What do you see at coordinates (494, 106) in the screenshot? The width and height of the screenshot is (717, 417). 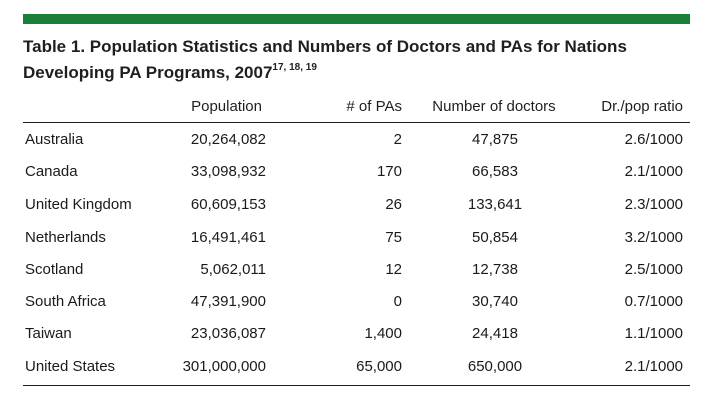 I see `header-doctors: Number of doctors` at bounding box center [494, 106].